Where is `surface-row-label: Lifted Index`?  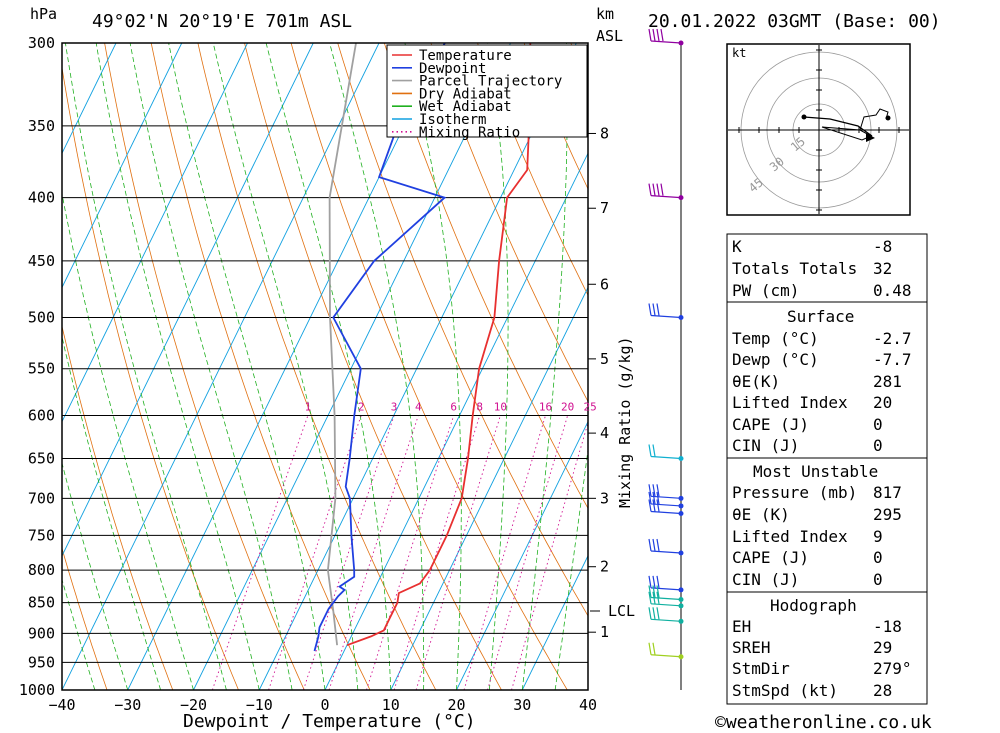 surface-row-label: Lifted Index is located at coordinates (790, 402).